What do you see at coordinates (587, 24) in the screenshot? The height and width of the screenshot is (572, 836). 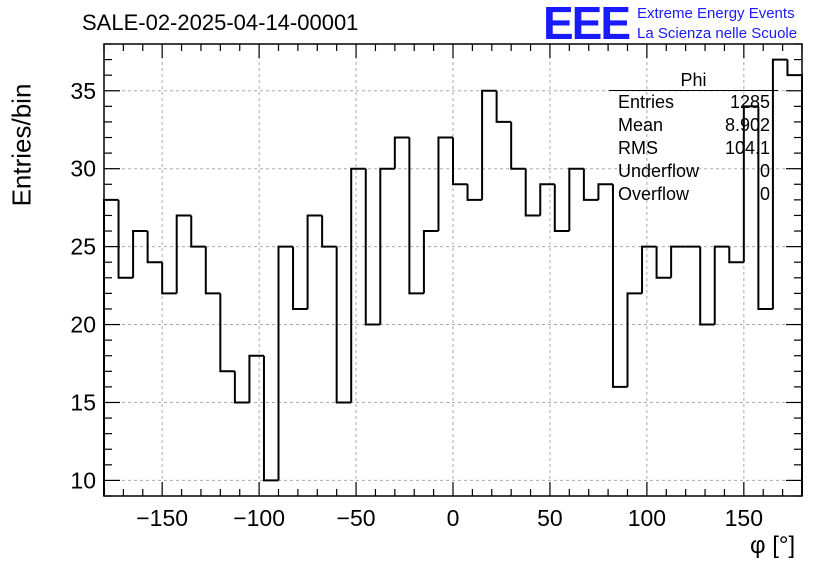 I see `eee-logo: EEE` at bounding box center [587, 24].